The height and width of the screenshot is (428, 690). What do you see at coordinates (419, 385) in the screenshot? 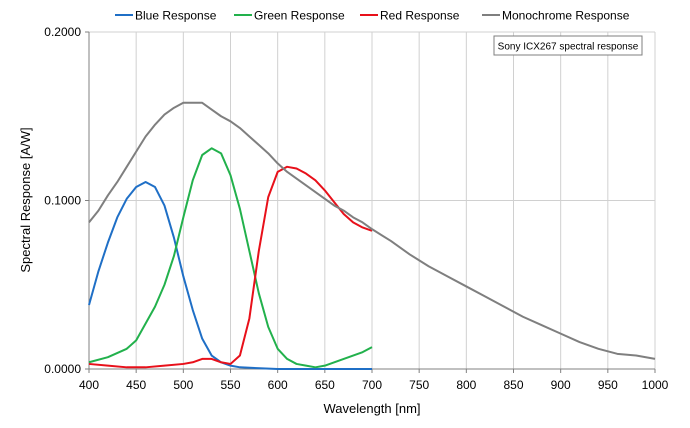
I see `x-tick-label: 750` at bounding box center [419, 385].